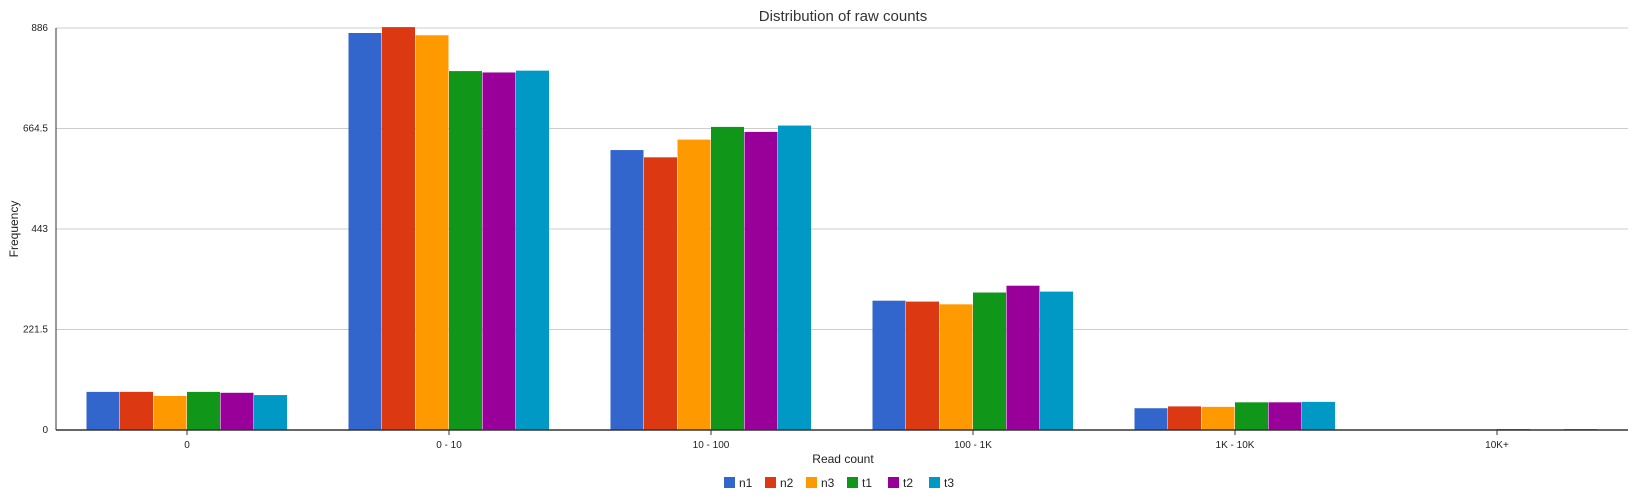  I want to click on legend-swatch-t1, so click(852, 482).